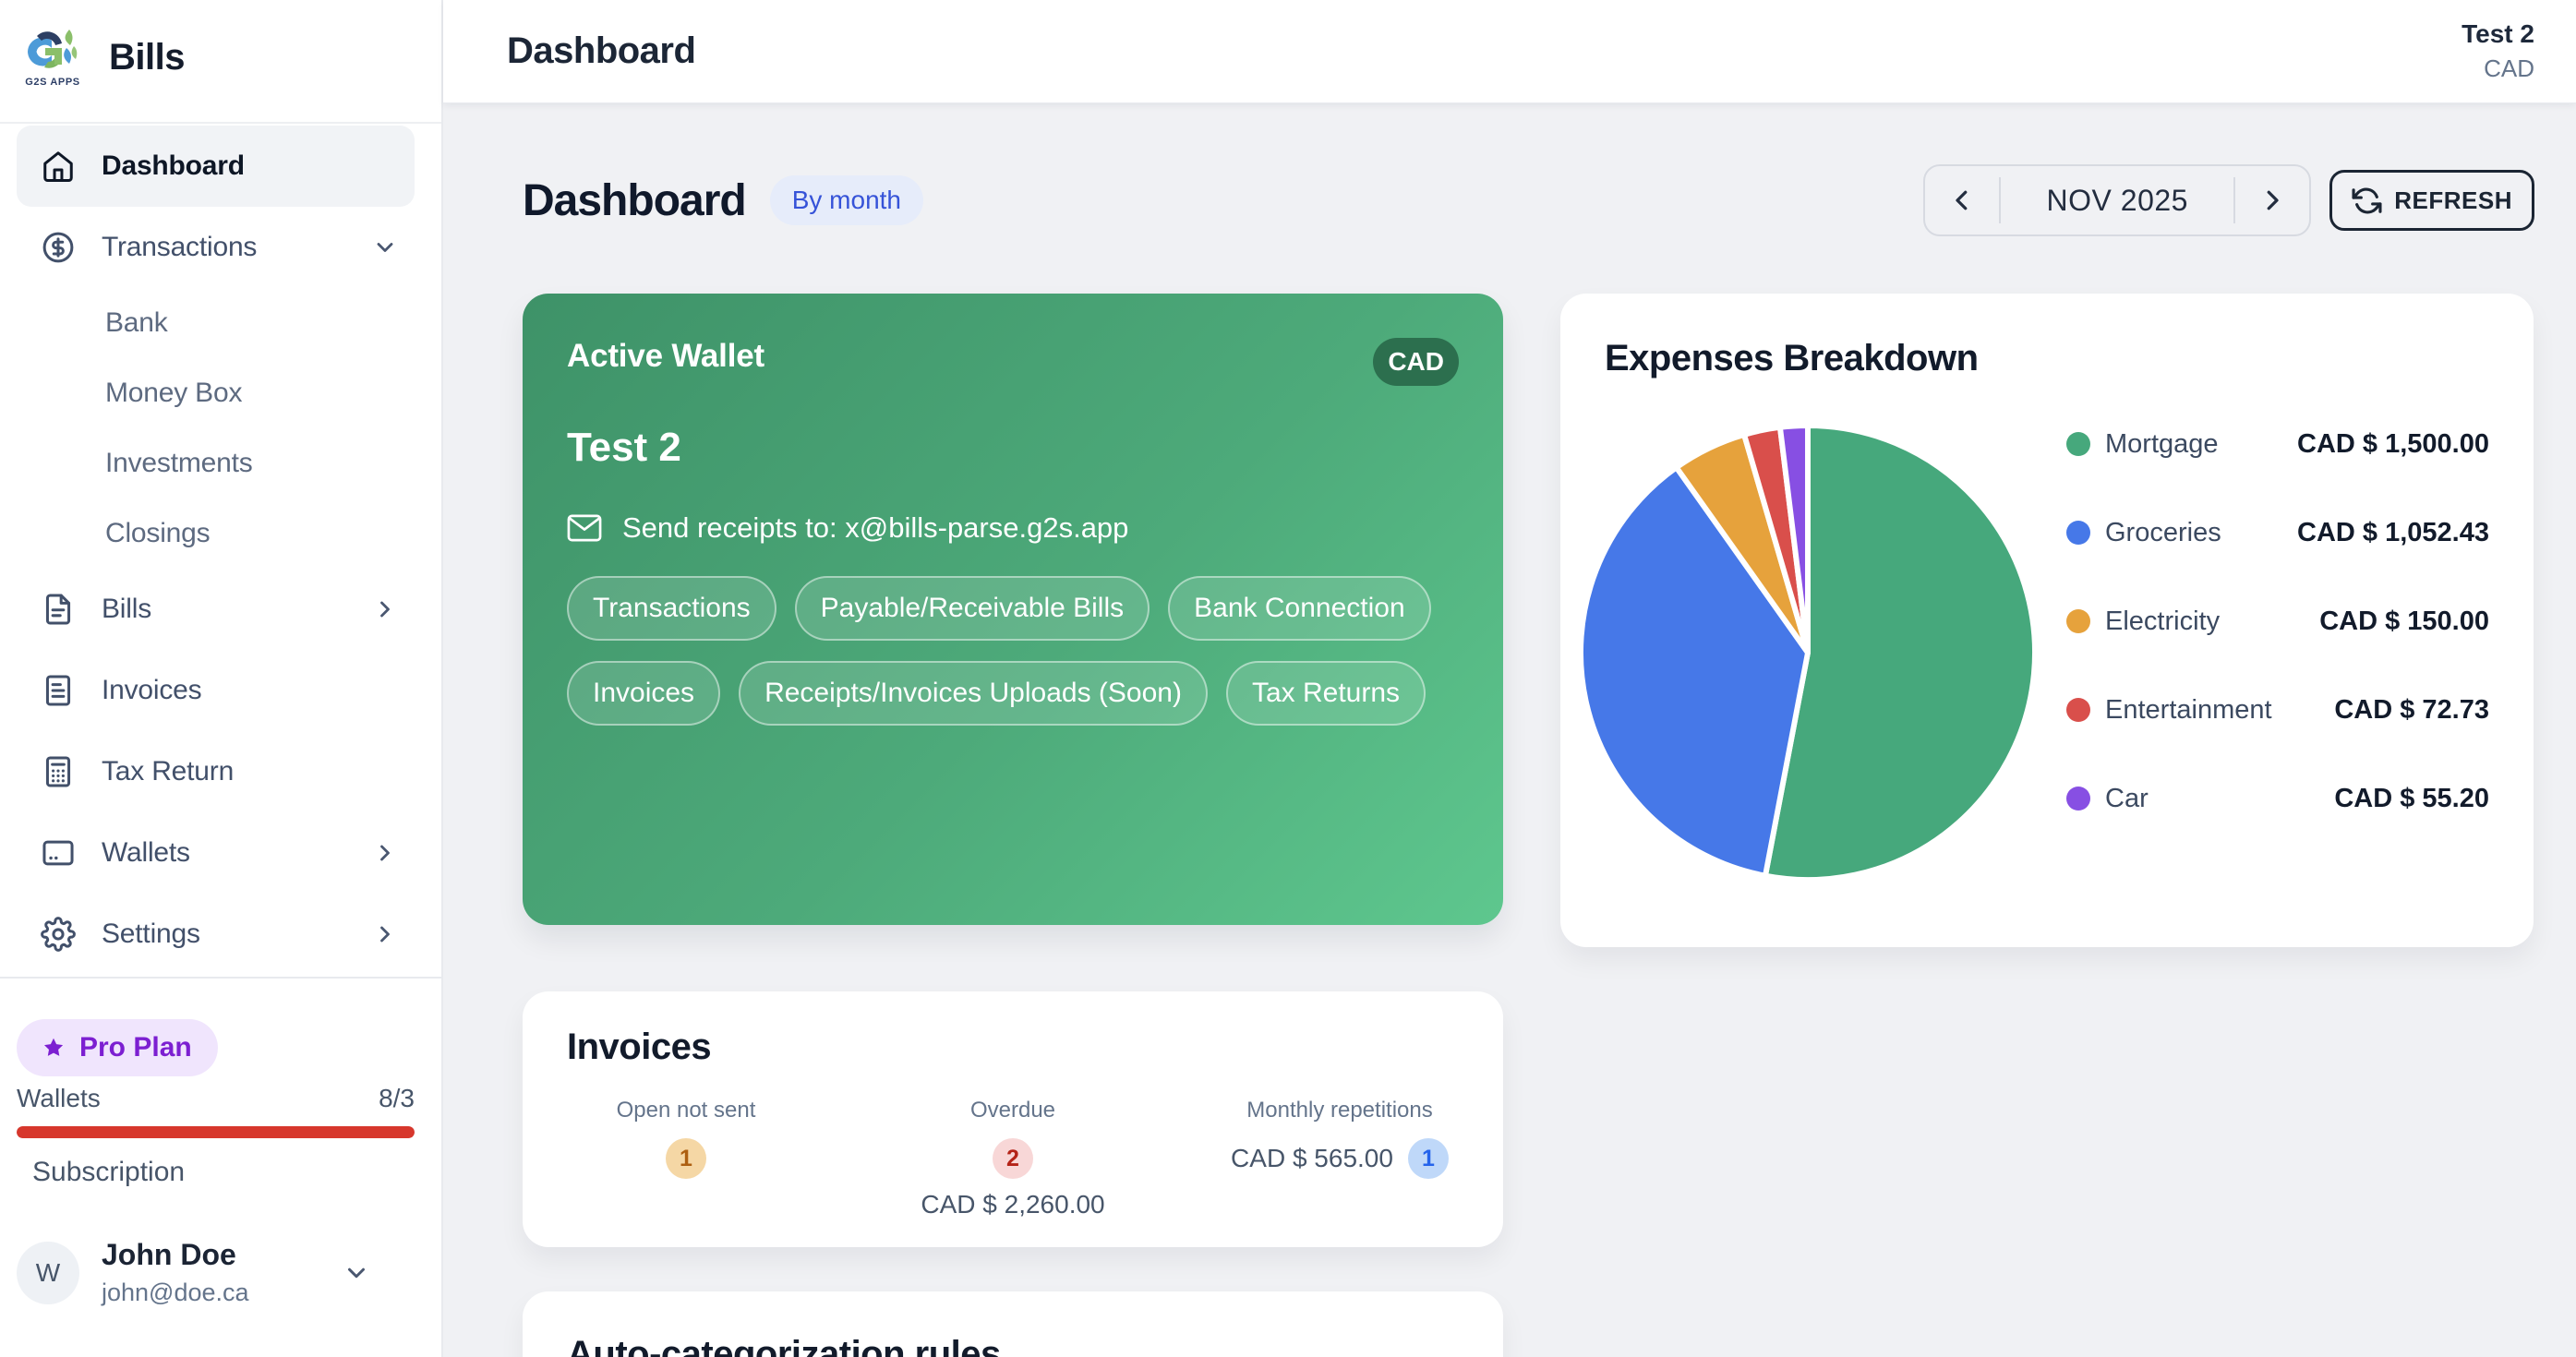 Image resolution: width=2576 pixels, height=1357 pixels. I want to click on legend-label: Entertainment, so click(2188, 710).